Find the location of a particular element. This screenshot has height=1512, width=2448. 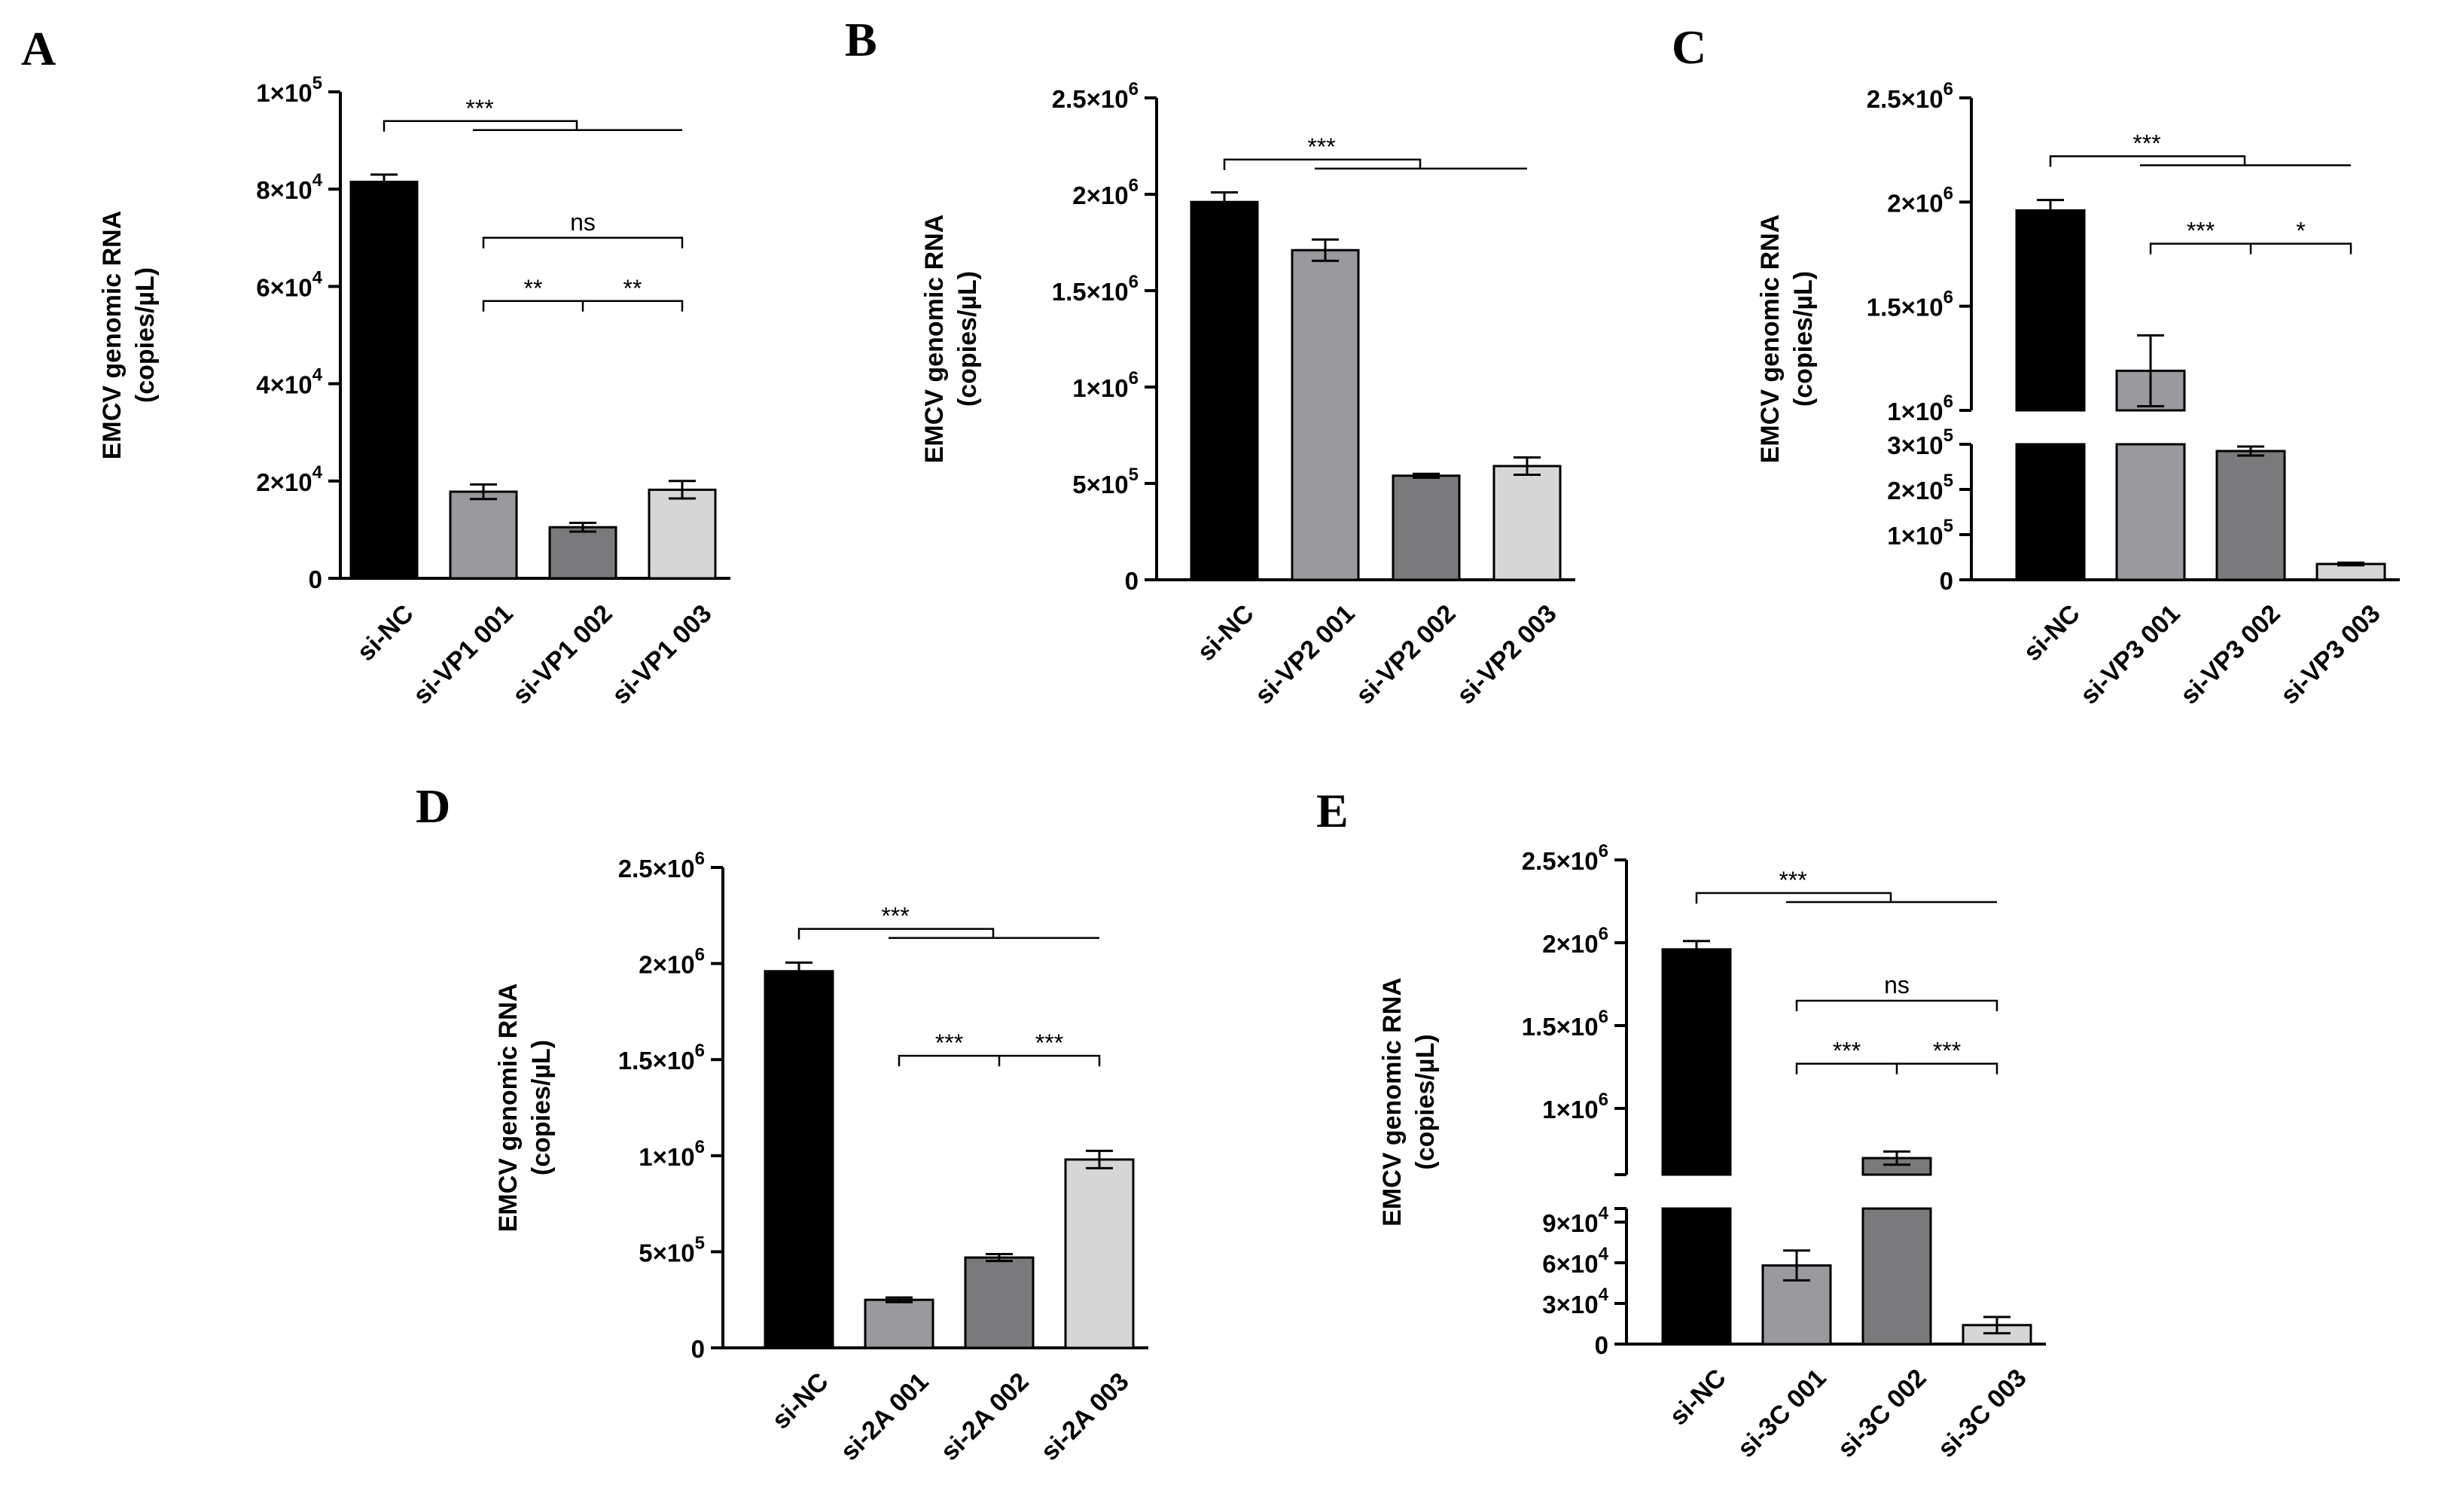

significance-e-3: *** *** is located at coordinates (1896, 1056).